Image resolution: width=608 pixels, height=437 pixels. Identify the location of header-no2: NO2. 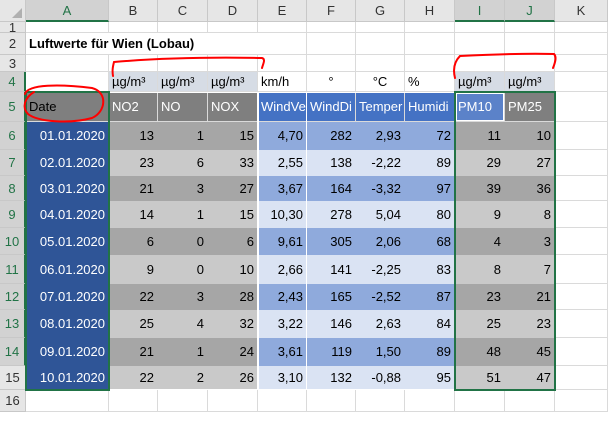
(133, 107).